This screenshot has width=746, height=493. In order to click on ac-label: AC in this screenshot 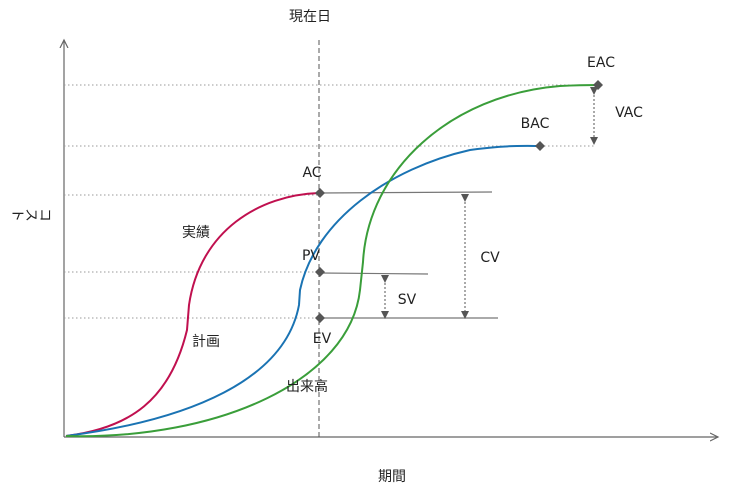, I will do `click(311, 173)`.